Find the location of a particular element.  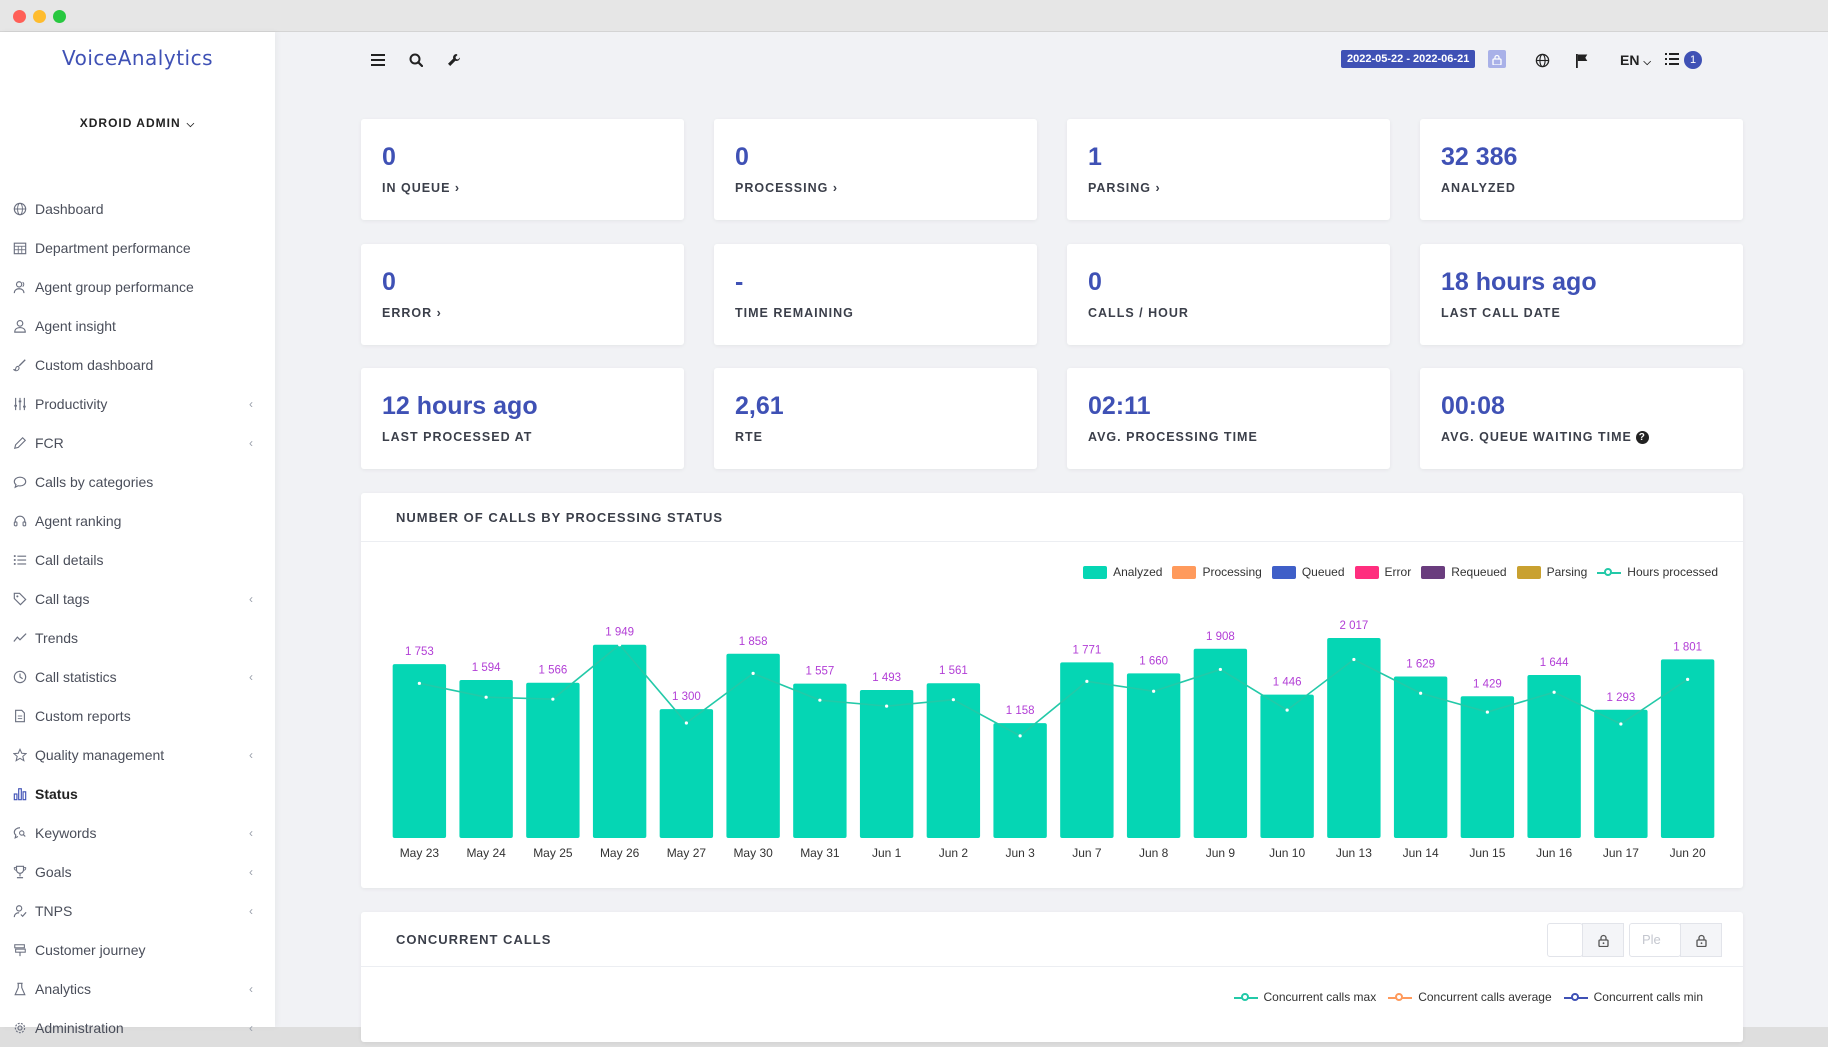

sidebar-item-call-details: Call details is located at coordinates (137, 559).